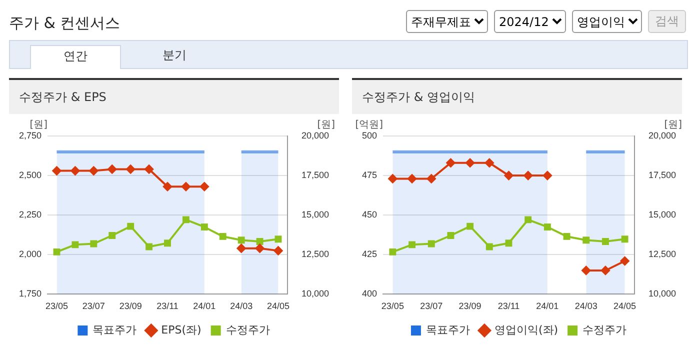 The image size is (695, 349). I want to click on y-tick-label: 500, so click(370, 135).